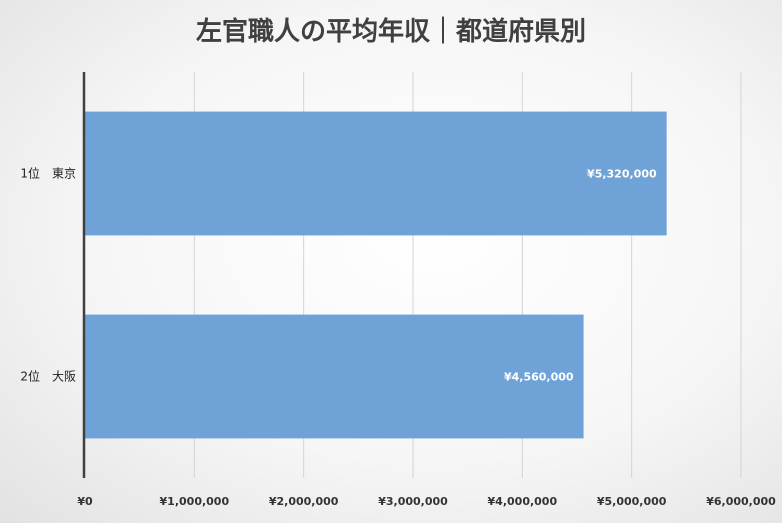 The height and width of the screenshot is (523, 782). Describe the element at coordinates (304, 501) in the screenshot. I see `x-tick-label: ¥2,000,000` at that location.